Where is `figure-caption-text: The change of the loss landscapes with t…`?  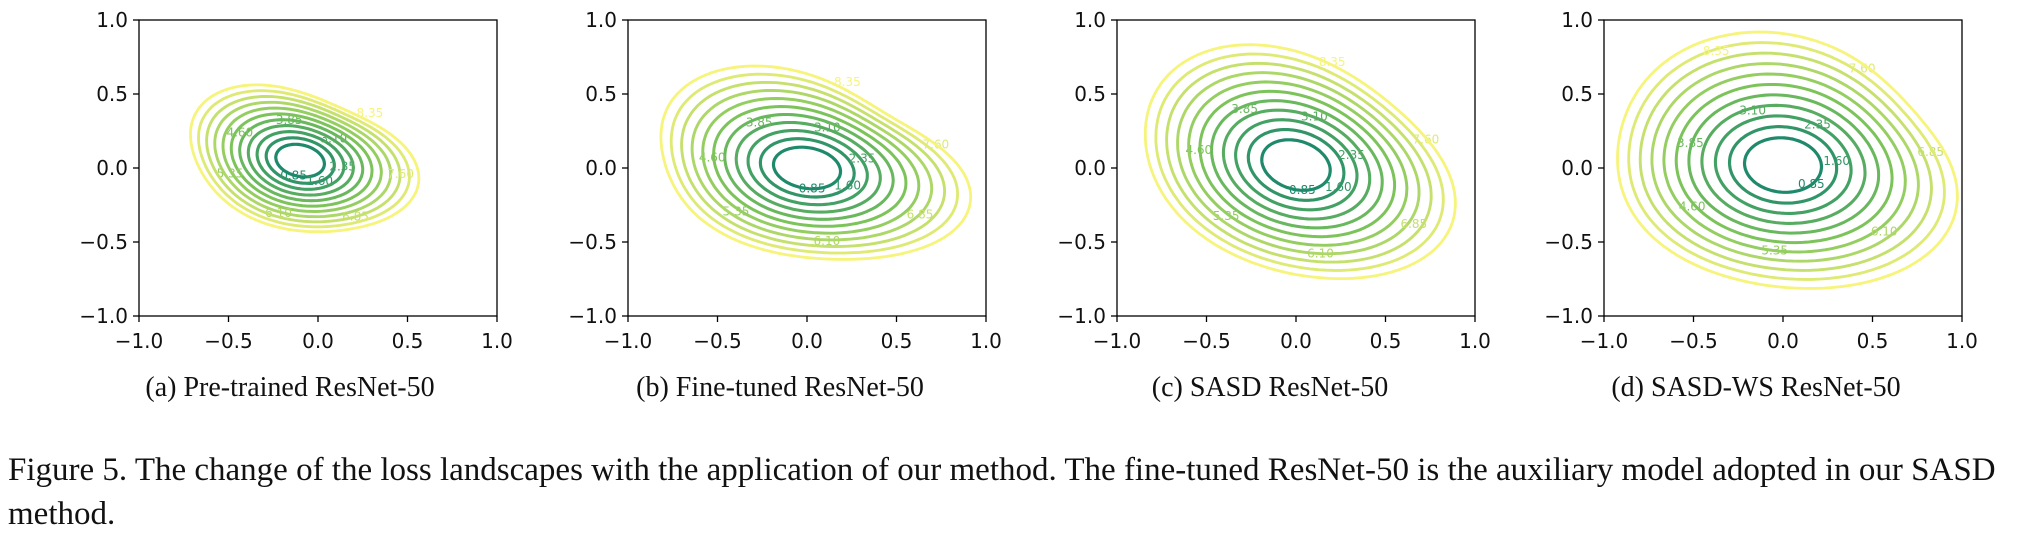 figure-caption-text: The change of the loss landscapes with t… is located at coordinates (1002, 492).